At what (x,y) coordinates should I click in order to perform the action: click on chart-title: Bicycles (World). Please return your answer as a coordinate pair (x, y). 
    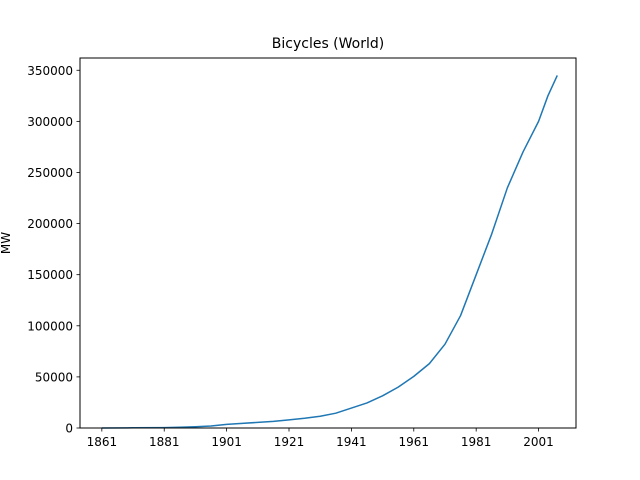
    Looking at the image, I should click on (328, 44).